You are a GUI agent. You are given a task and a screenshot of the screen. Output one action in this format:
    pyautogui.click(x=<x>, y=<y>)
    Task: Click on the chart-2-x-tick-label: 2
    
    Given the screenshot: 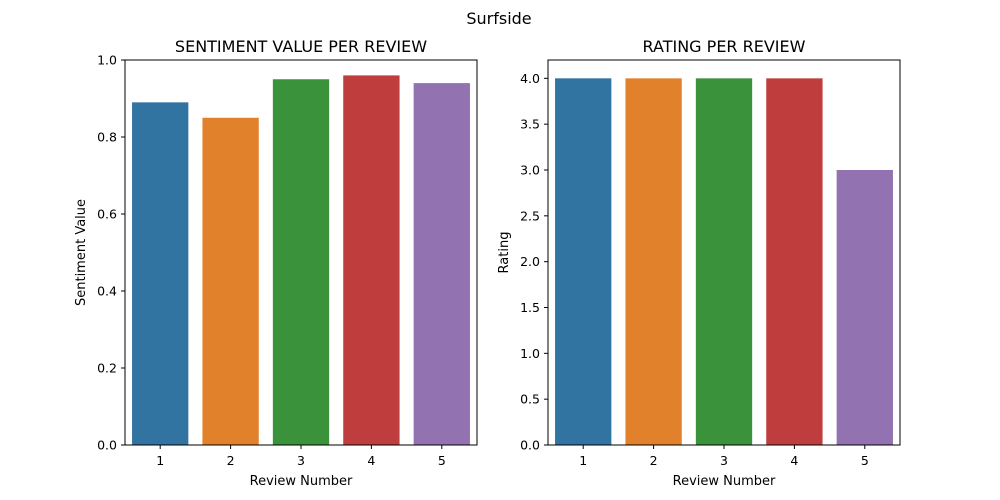 What is the action you would take?
    pyautogui.click(x=654, y=460)
    